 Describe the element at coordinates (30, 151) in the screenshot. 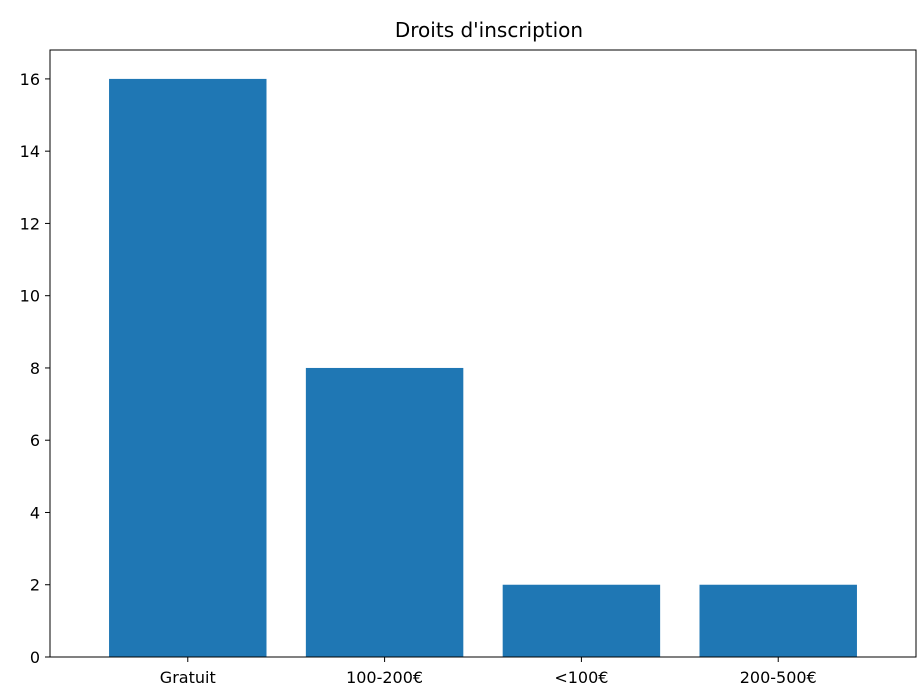

I see `y-tick-label-7: 14` at that location.